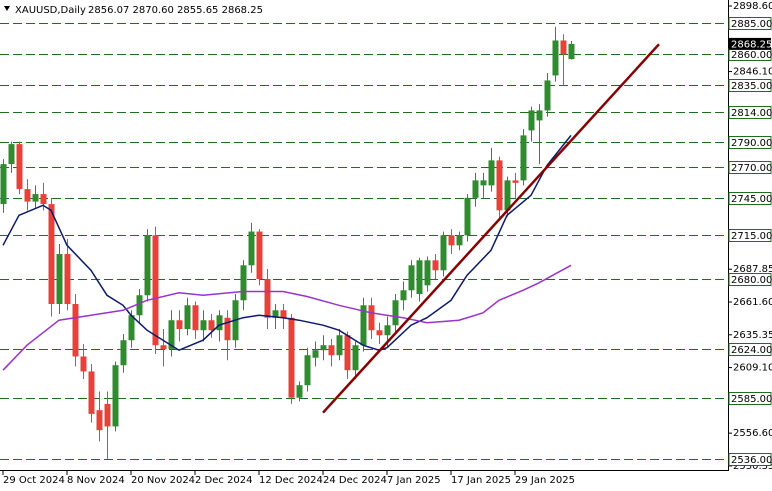 Image resolution: width=772 pixels, height=491 pixels. What do you see at coordinates (752, 368) in the screenshot?
I see `y-tick-label: 2609.10` at bounding box center [752, 368].